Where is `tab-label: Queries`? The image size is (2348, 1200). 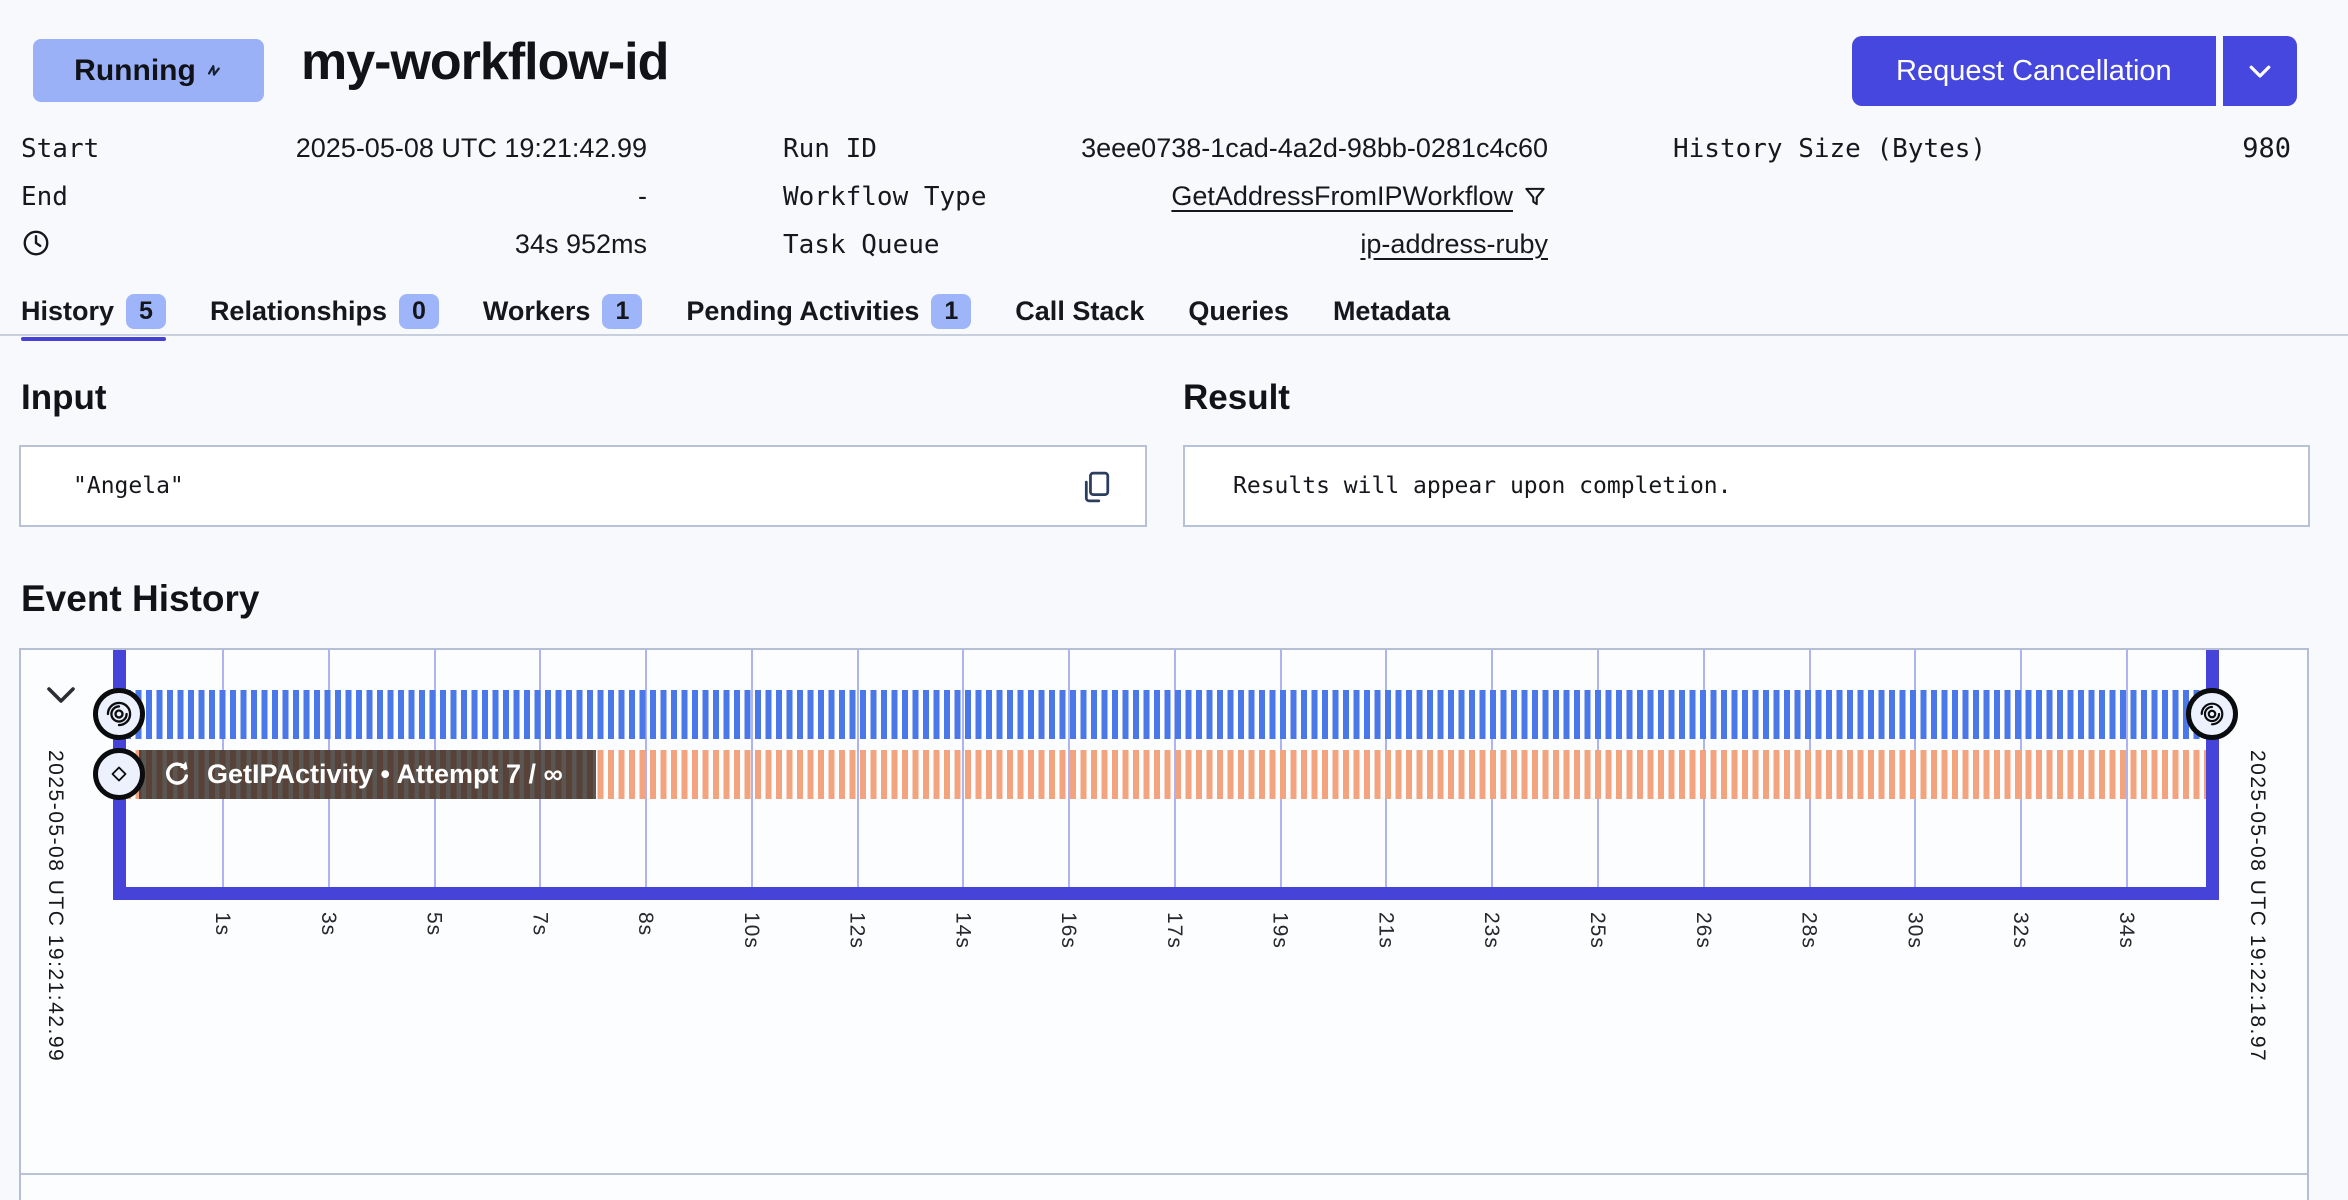
tab-label: Queries is located at coordinates (1238, 311).